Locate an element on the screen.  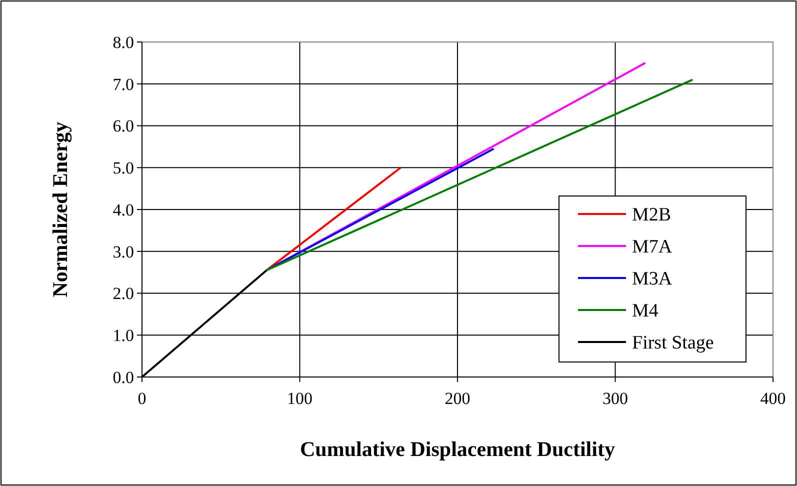
legend-label: M7A is located at coordinates (652, 247).